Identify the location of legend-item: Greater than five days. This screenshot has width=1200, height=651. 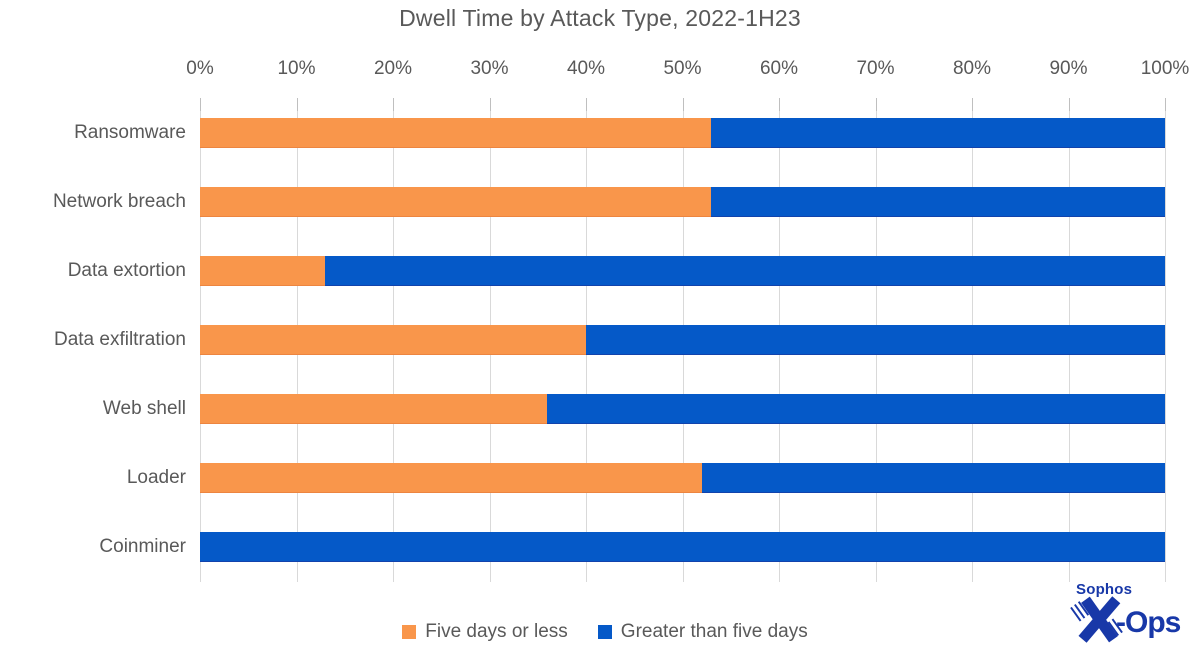
(702, 632).